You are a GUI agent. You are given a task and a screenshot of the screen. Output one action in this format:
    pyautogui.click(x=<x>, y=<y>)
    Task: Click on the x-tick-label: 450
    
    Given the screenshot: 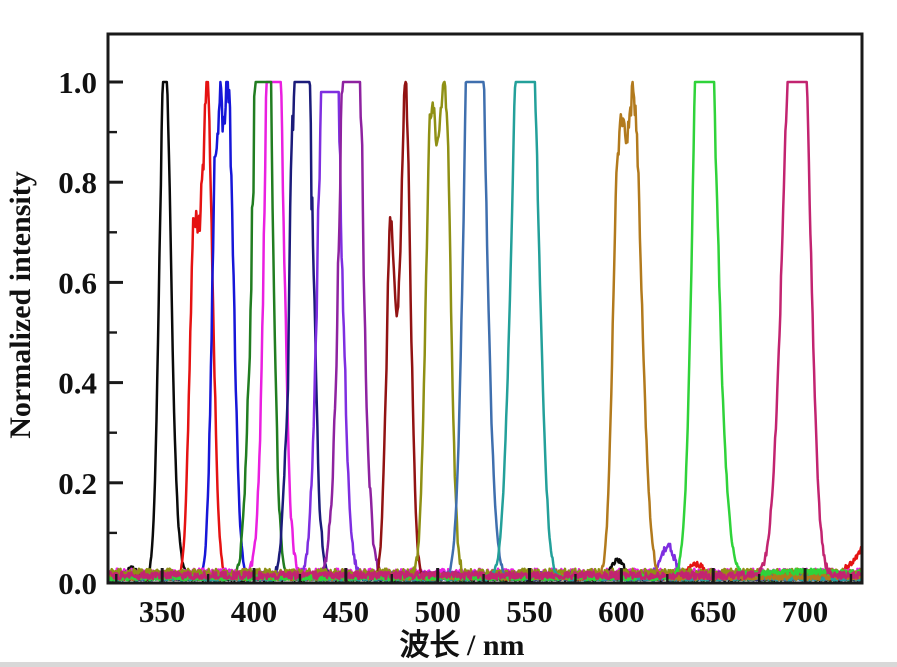 What is the action you would take?
    pyautogui.click(x=346, y=611)
    